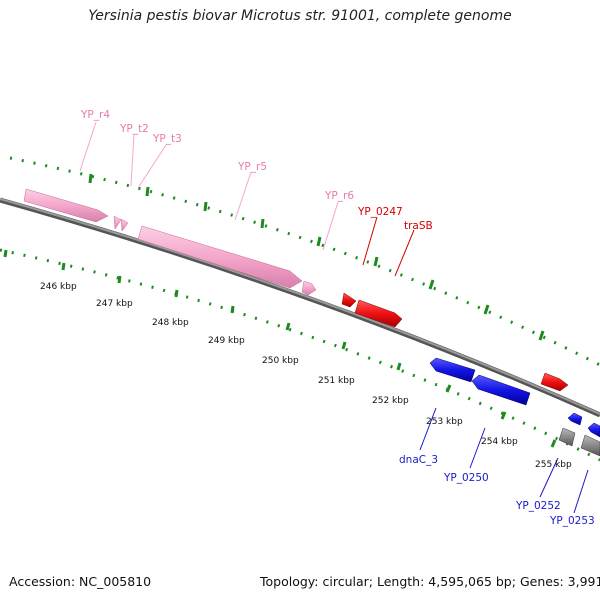  What do you see at coordinates (541, 581) in the screenshot?
I see `genes-label: Genes:` at bounding box center [541, 581].